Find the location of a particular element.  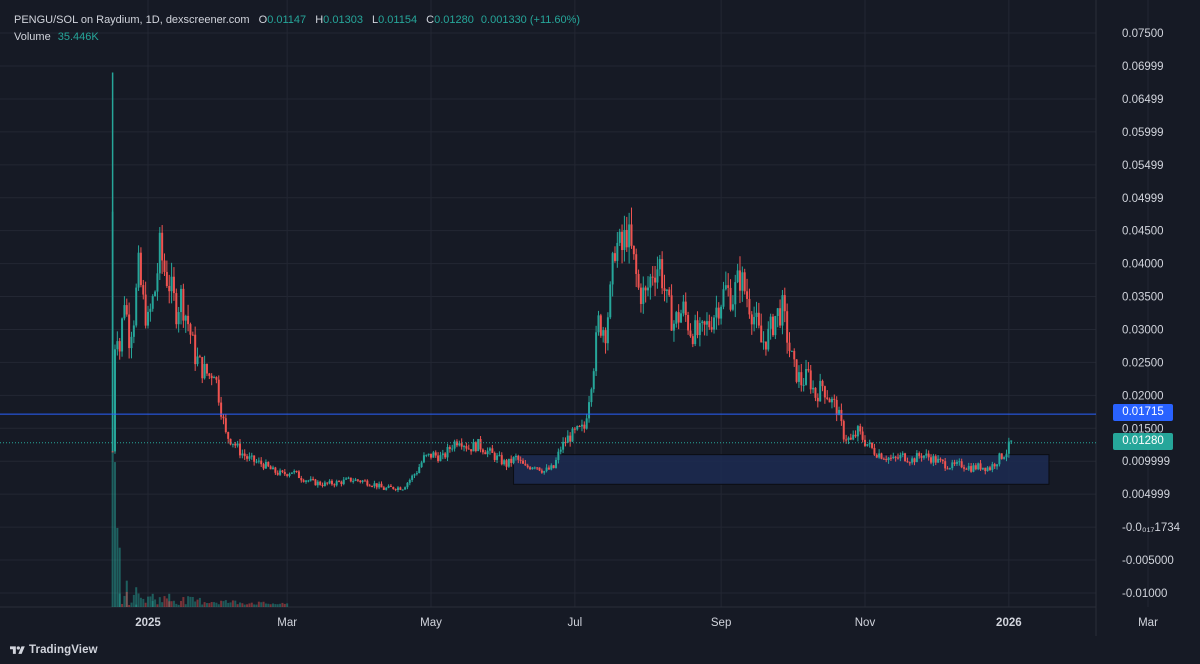

tradingview-logo: TradingView is located at coordinates (54, 650).